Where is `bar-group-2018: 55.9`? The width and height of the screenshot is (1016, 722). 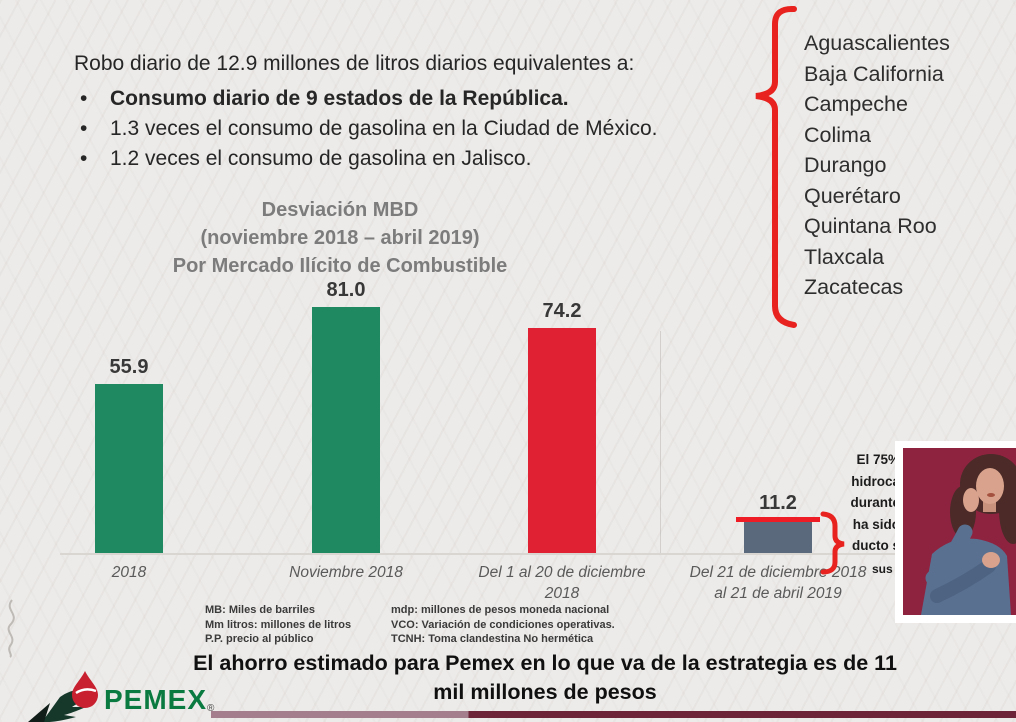
bar-group-2018: 55.9 is located at coordinates (129, 455).